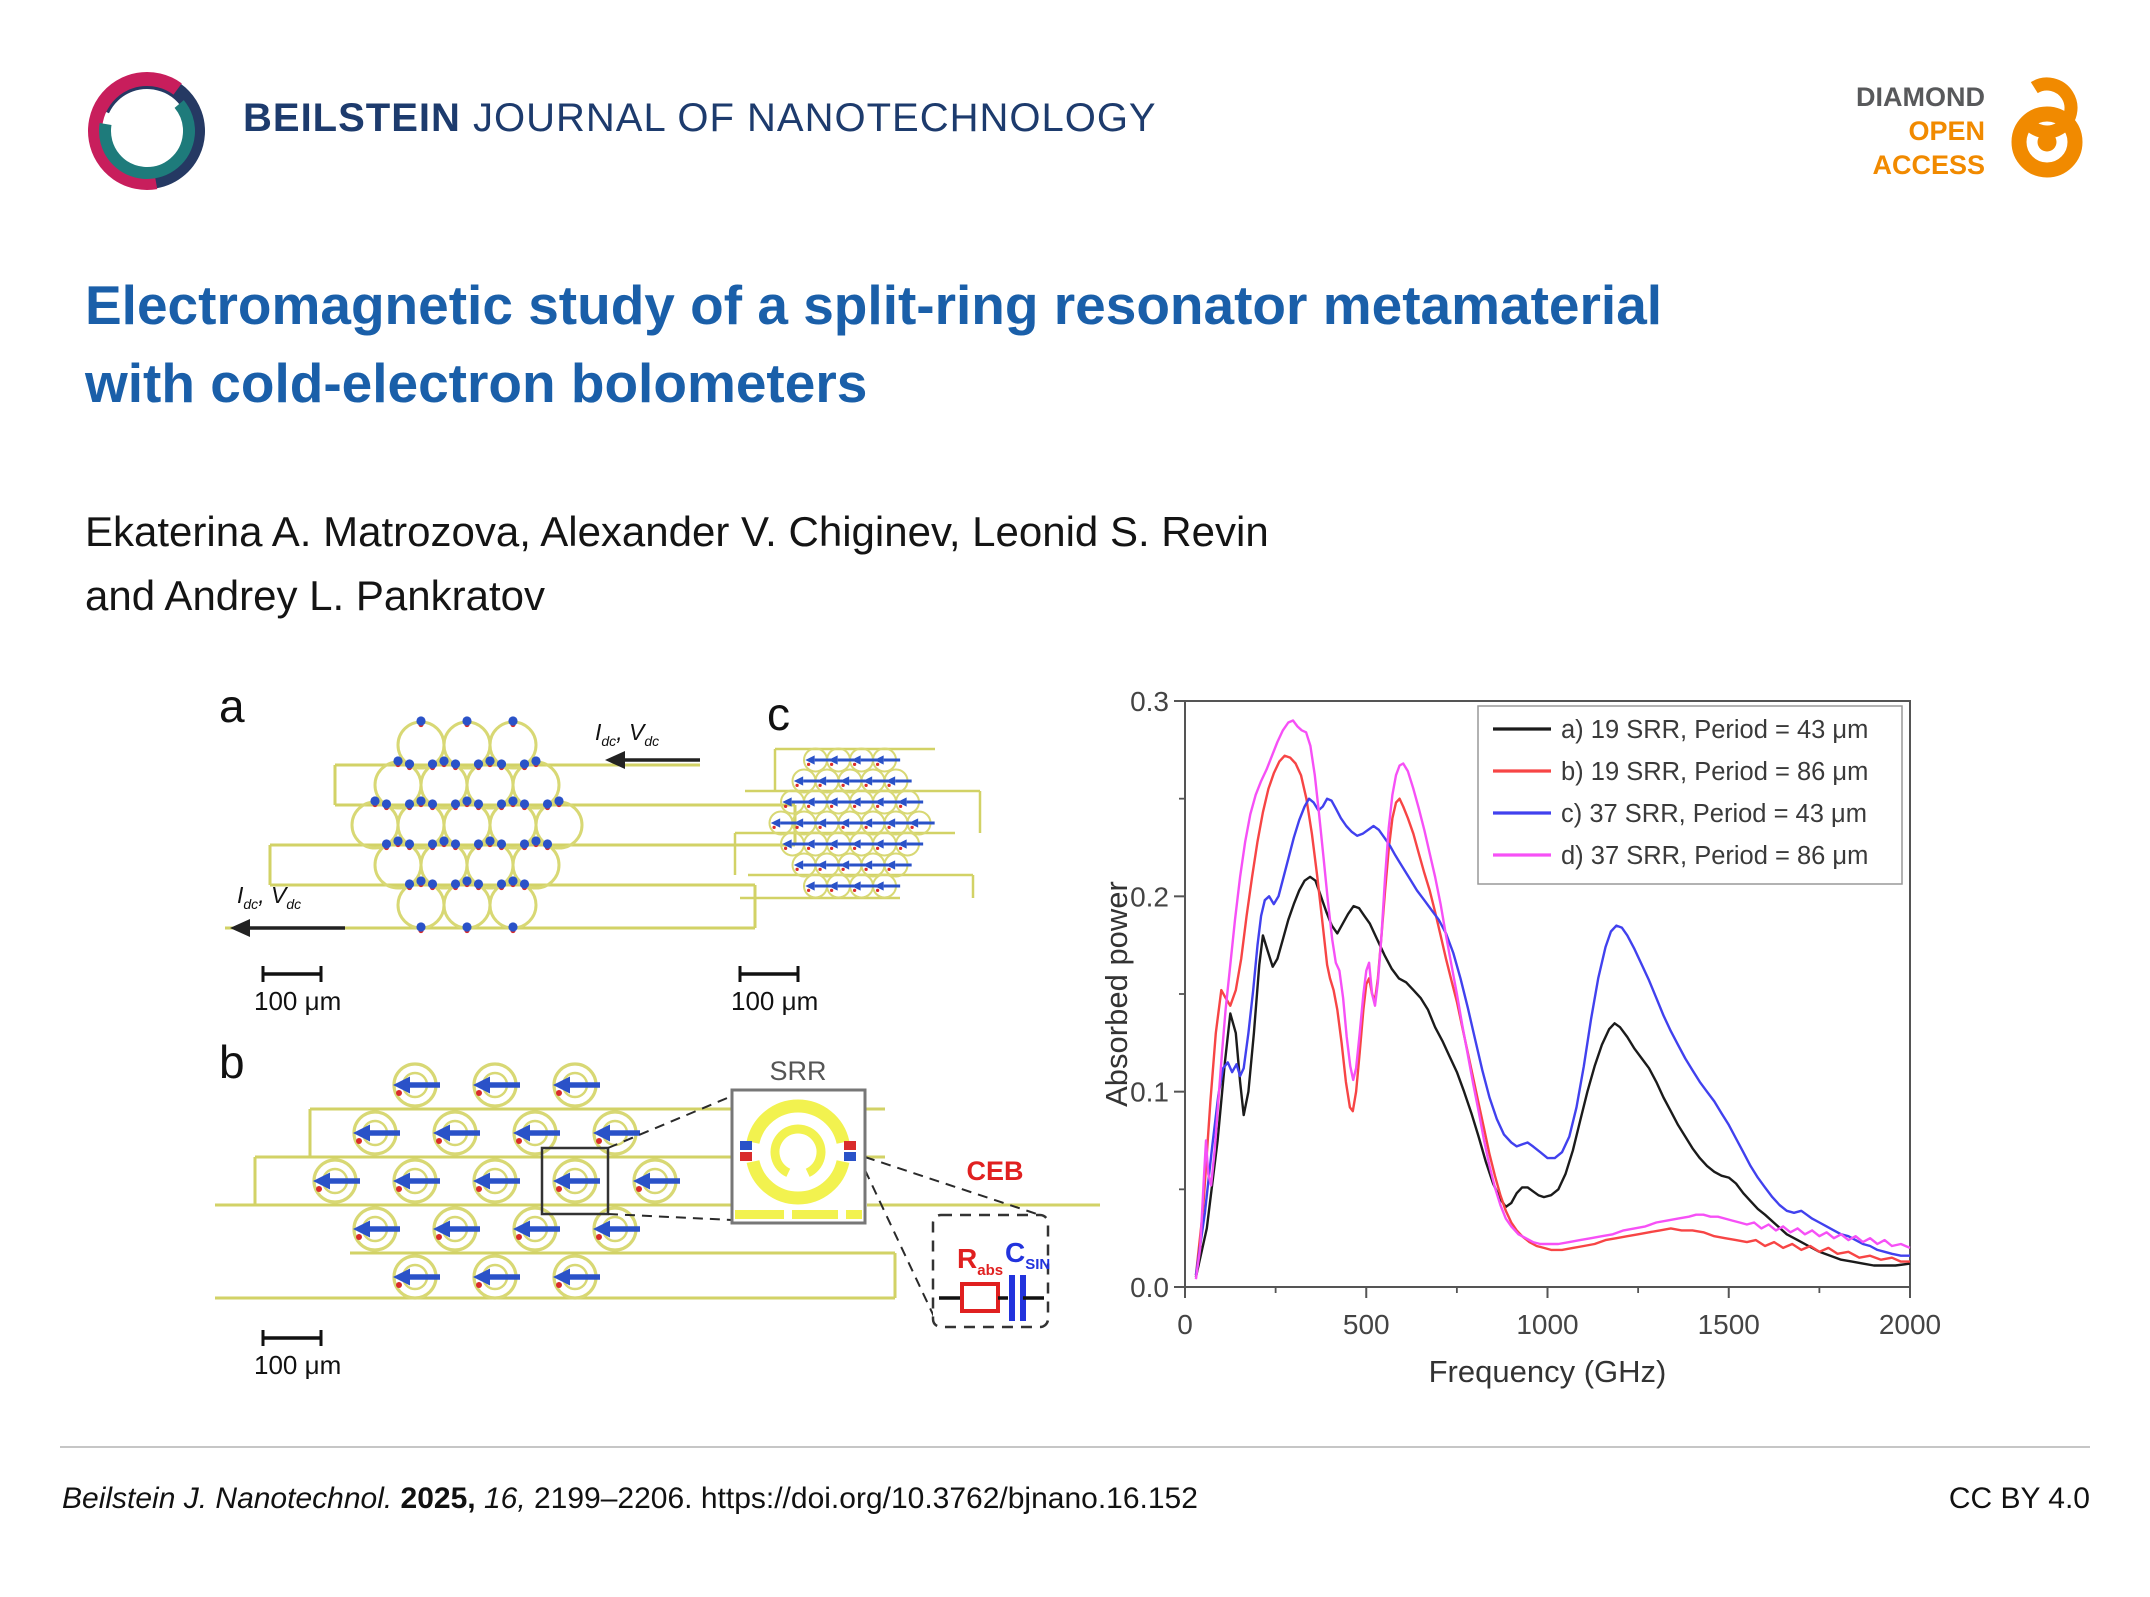 Image resolution: width=2150 pixels, height=1597 pixels. Describe the element at coordinates (442, 1498) in the screenshot. I see `citation-year: 2025,` at that location.